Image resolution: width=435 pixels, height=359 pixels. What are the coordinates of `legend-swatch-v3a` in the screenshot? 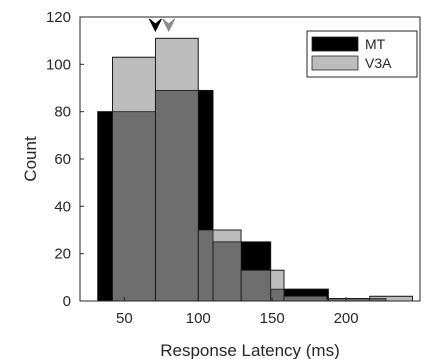 It's located at (335, 63).